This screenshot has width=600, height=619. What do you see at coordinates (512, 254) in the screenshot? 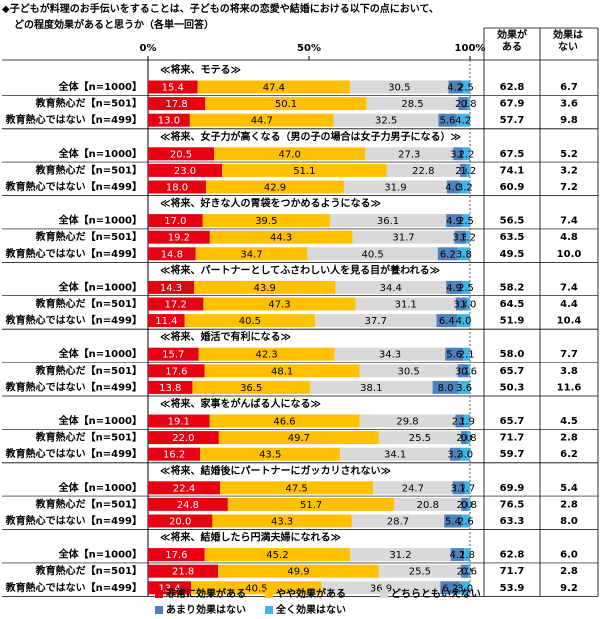
I see `summary-value: 49.5` at bounding box center [512, 254].